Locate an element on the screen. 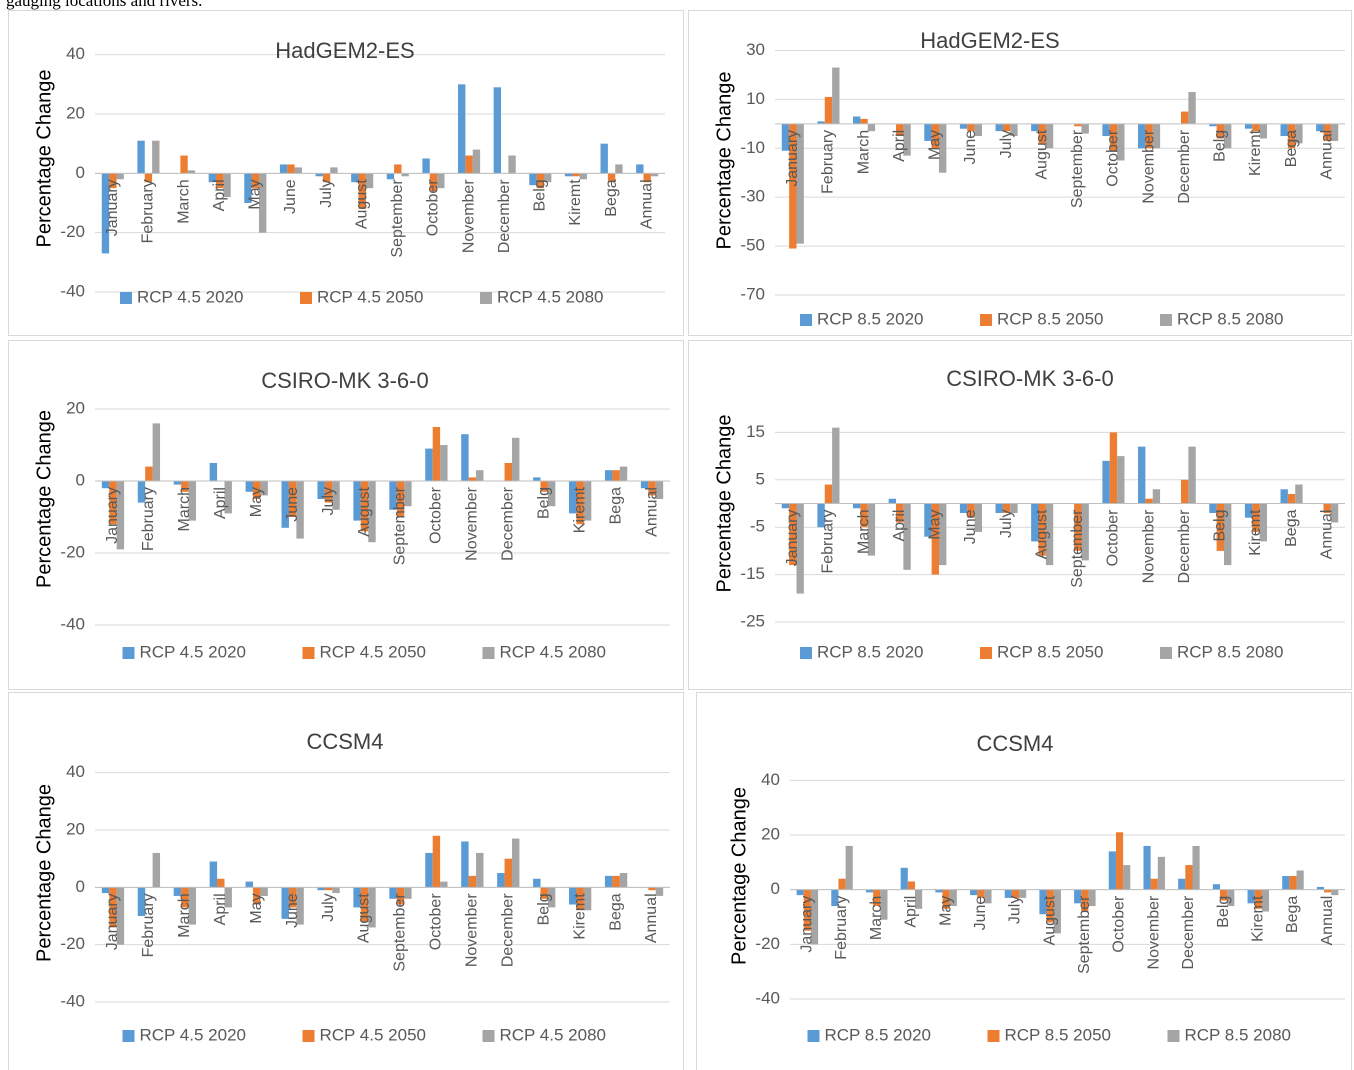 The height and width of the screenshot is (1070, 1354). y-tick-label: -70 is located at coordinates (752, 293).